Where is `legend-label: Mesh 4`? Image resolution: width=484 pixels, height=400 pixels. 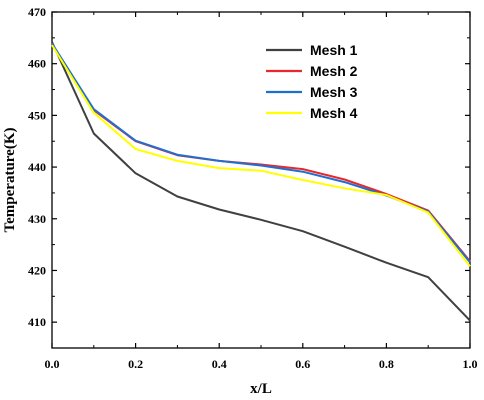 legend-label: Mesh 4 is located at coordinates (334, 113).